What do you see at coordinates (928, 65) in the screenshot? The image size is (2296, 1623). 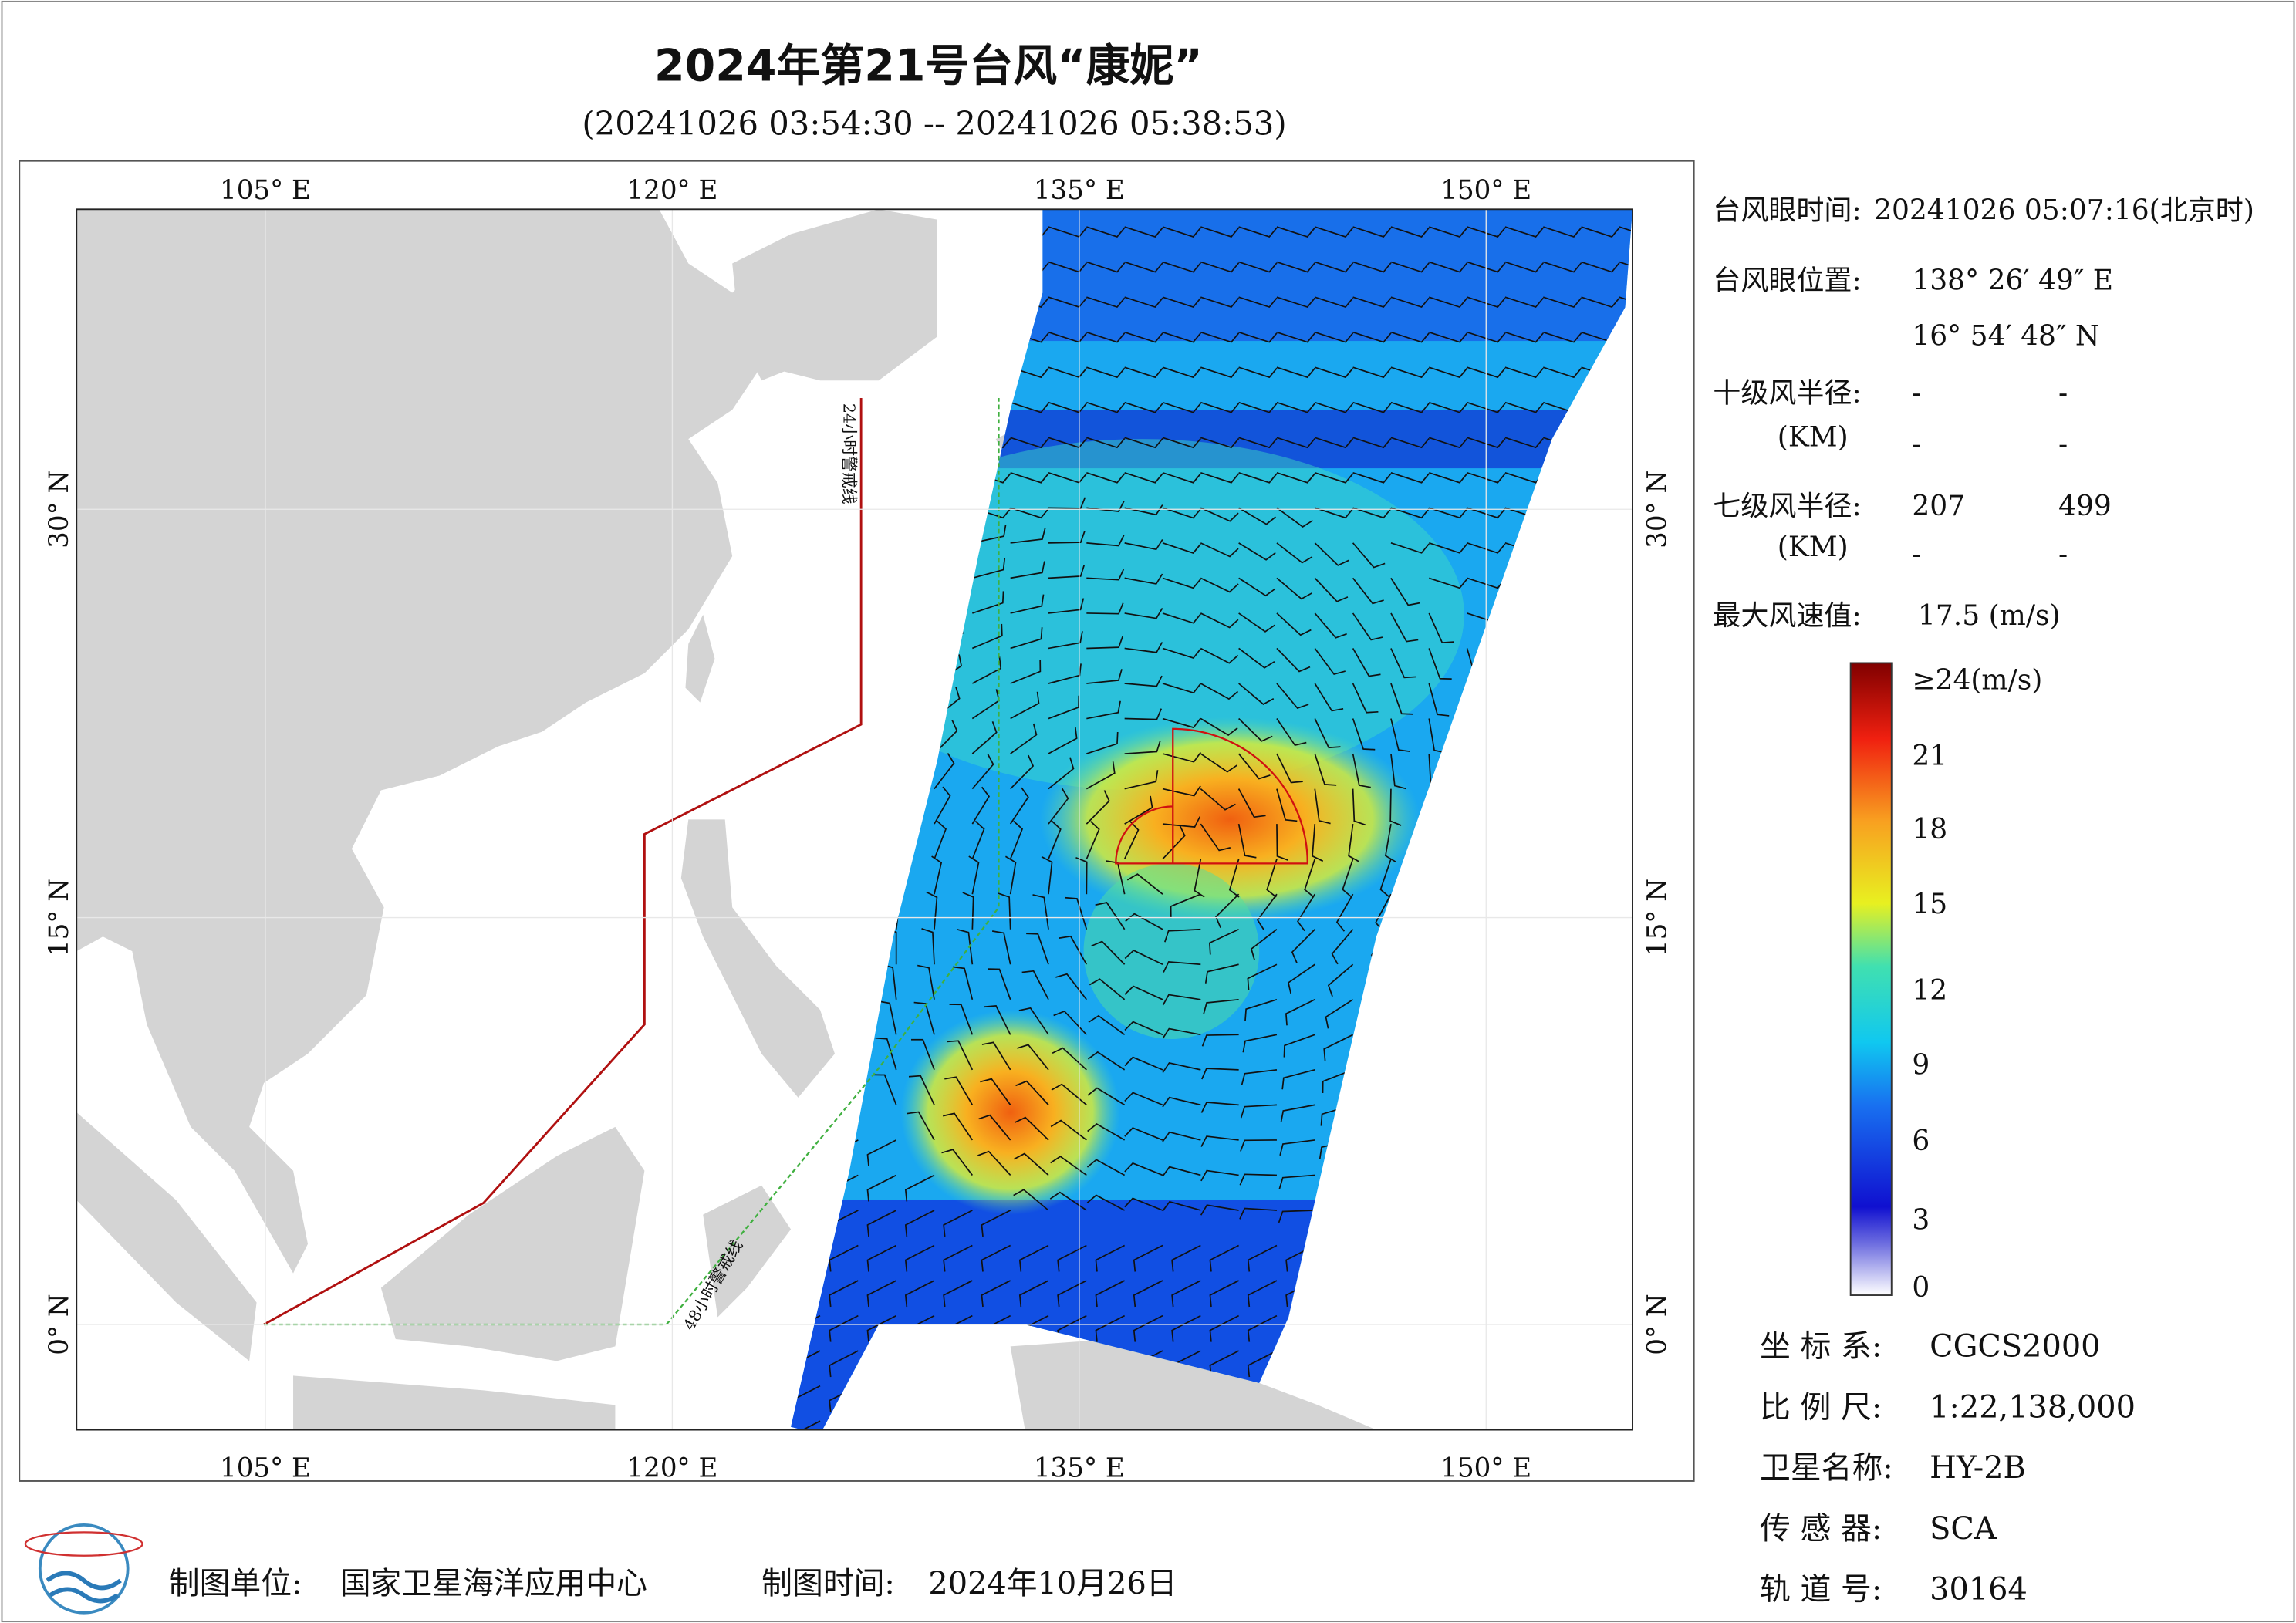 I see `title: 2024年第21号台风“康妮”` at bounding box center [928, 65].